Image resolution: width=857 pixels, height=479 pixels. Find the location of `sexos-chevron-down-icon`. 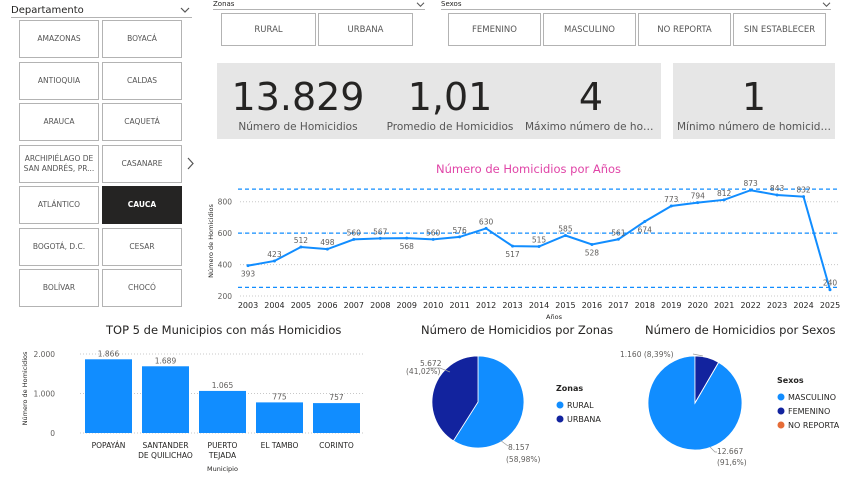

sexos-chevron-down-icon is located at coordinates (826, 4).